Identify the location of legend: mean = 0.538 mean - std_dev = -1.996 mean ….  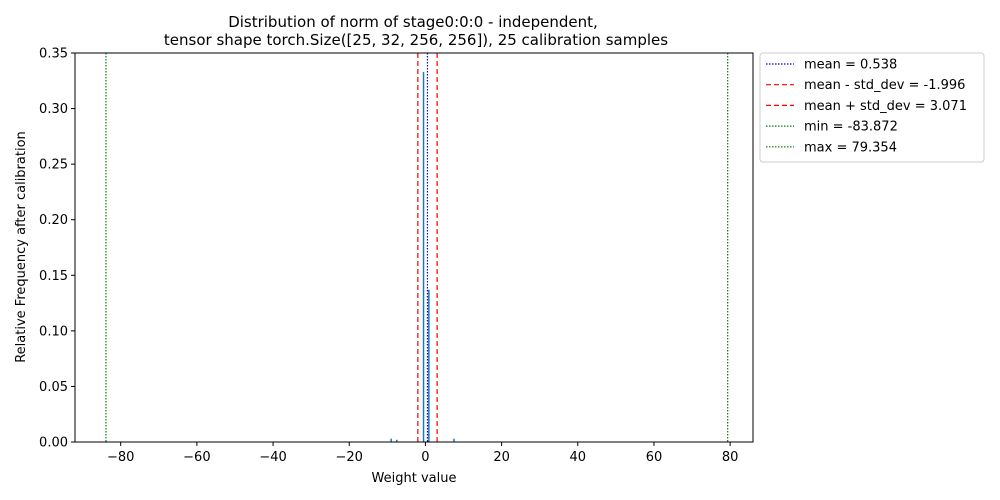
(872, 107).